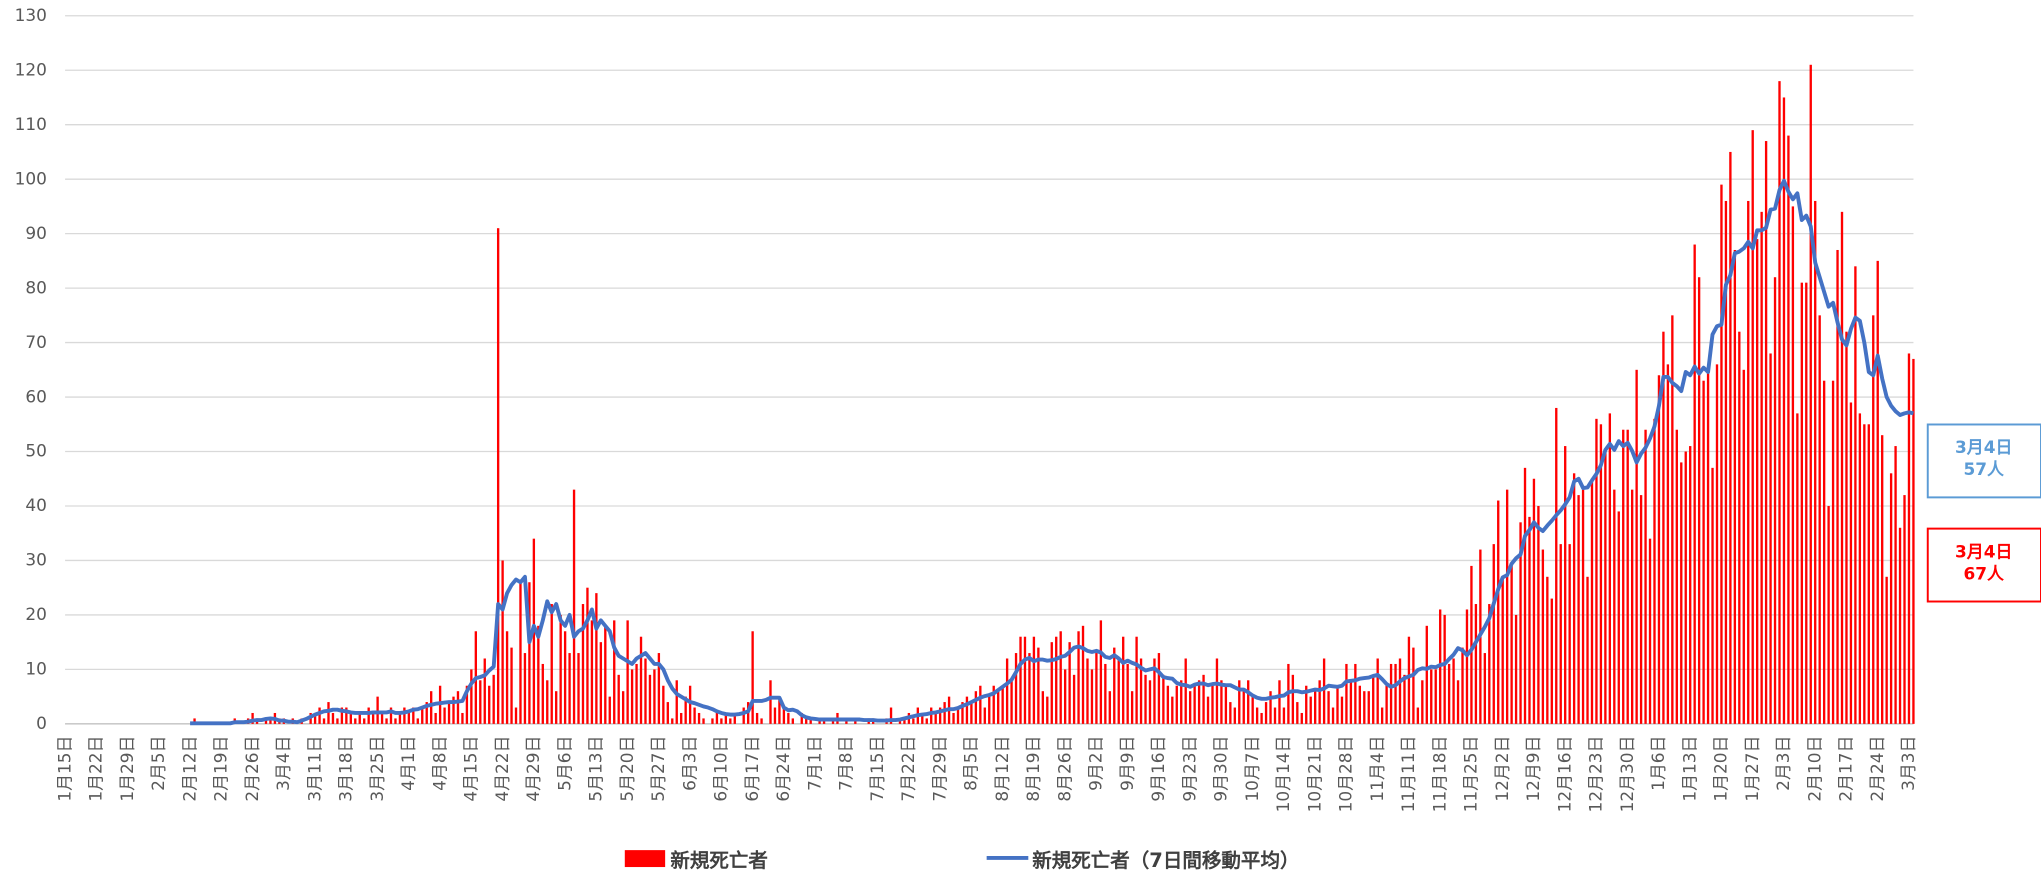 The width and height of the screenshot is (2041, 879). Describe the element at coordinates (36, 560) in the screenshot. I see `y-tick-label: 30` at that location.